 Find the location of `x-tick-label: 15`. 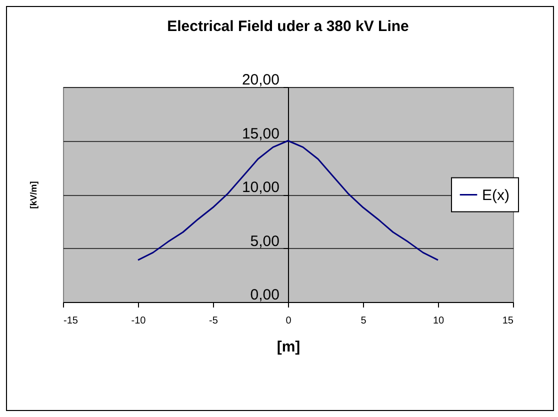

x-tick-label: 15 is located at coordinates (508, 321).